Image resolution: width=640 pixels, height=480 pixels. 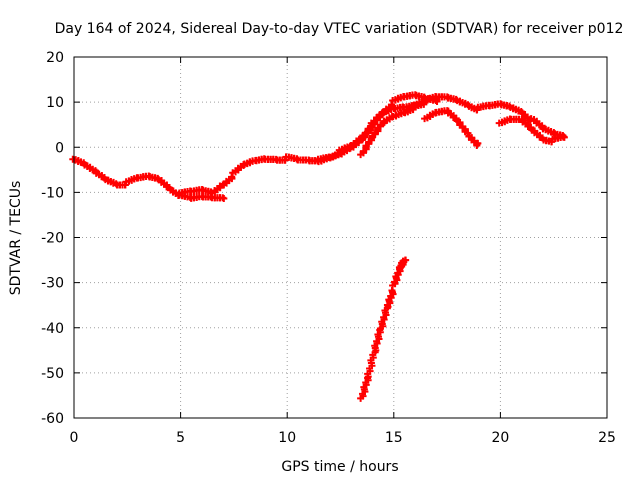 I want to click on y-tick-label: 20, so click(x=55, y=58).